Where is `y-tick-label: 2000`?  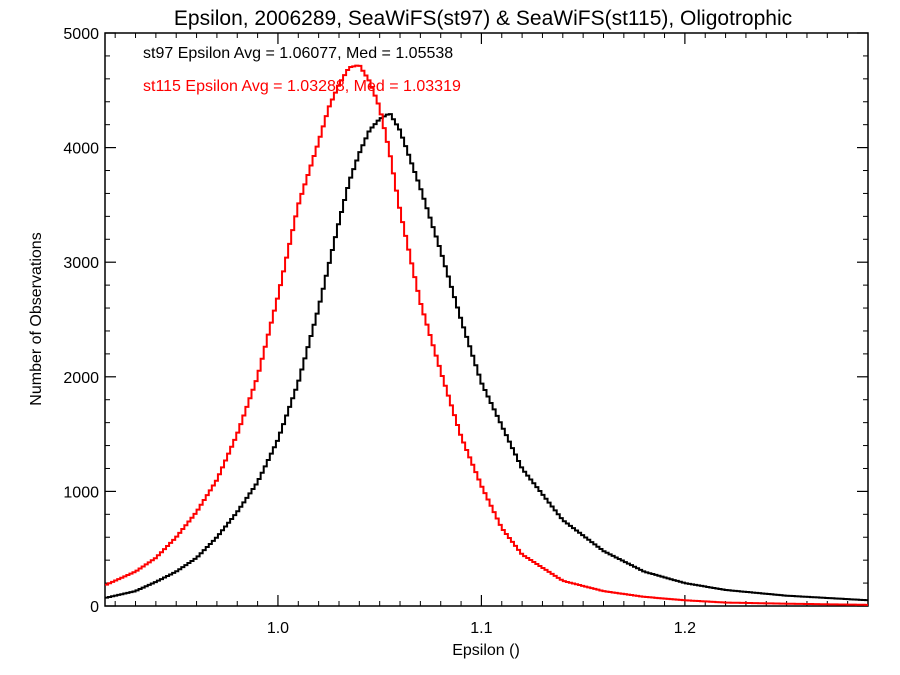 y-tick-label: 2000 is located at coordinates (81, 378).